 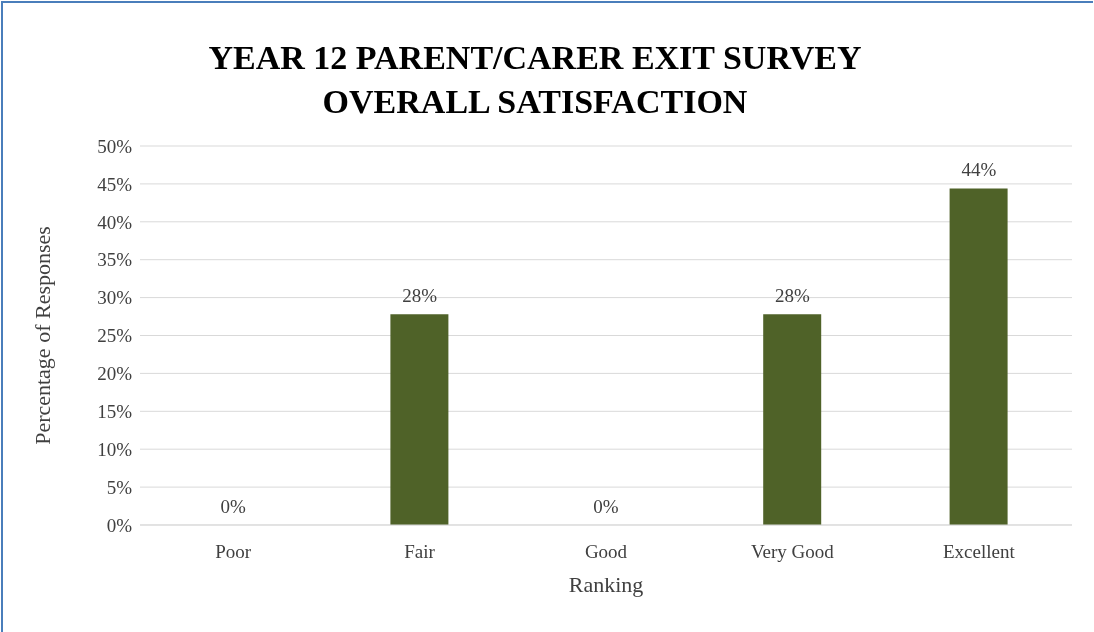 I want to click on chart-title: YEAR 12 PARENT/CARER EXIT SURVEY OVERALL SATISFACTION, so click(x=535, y=80).